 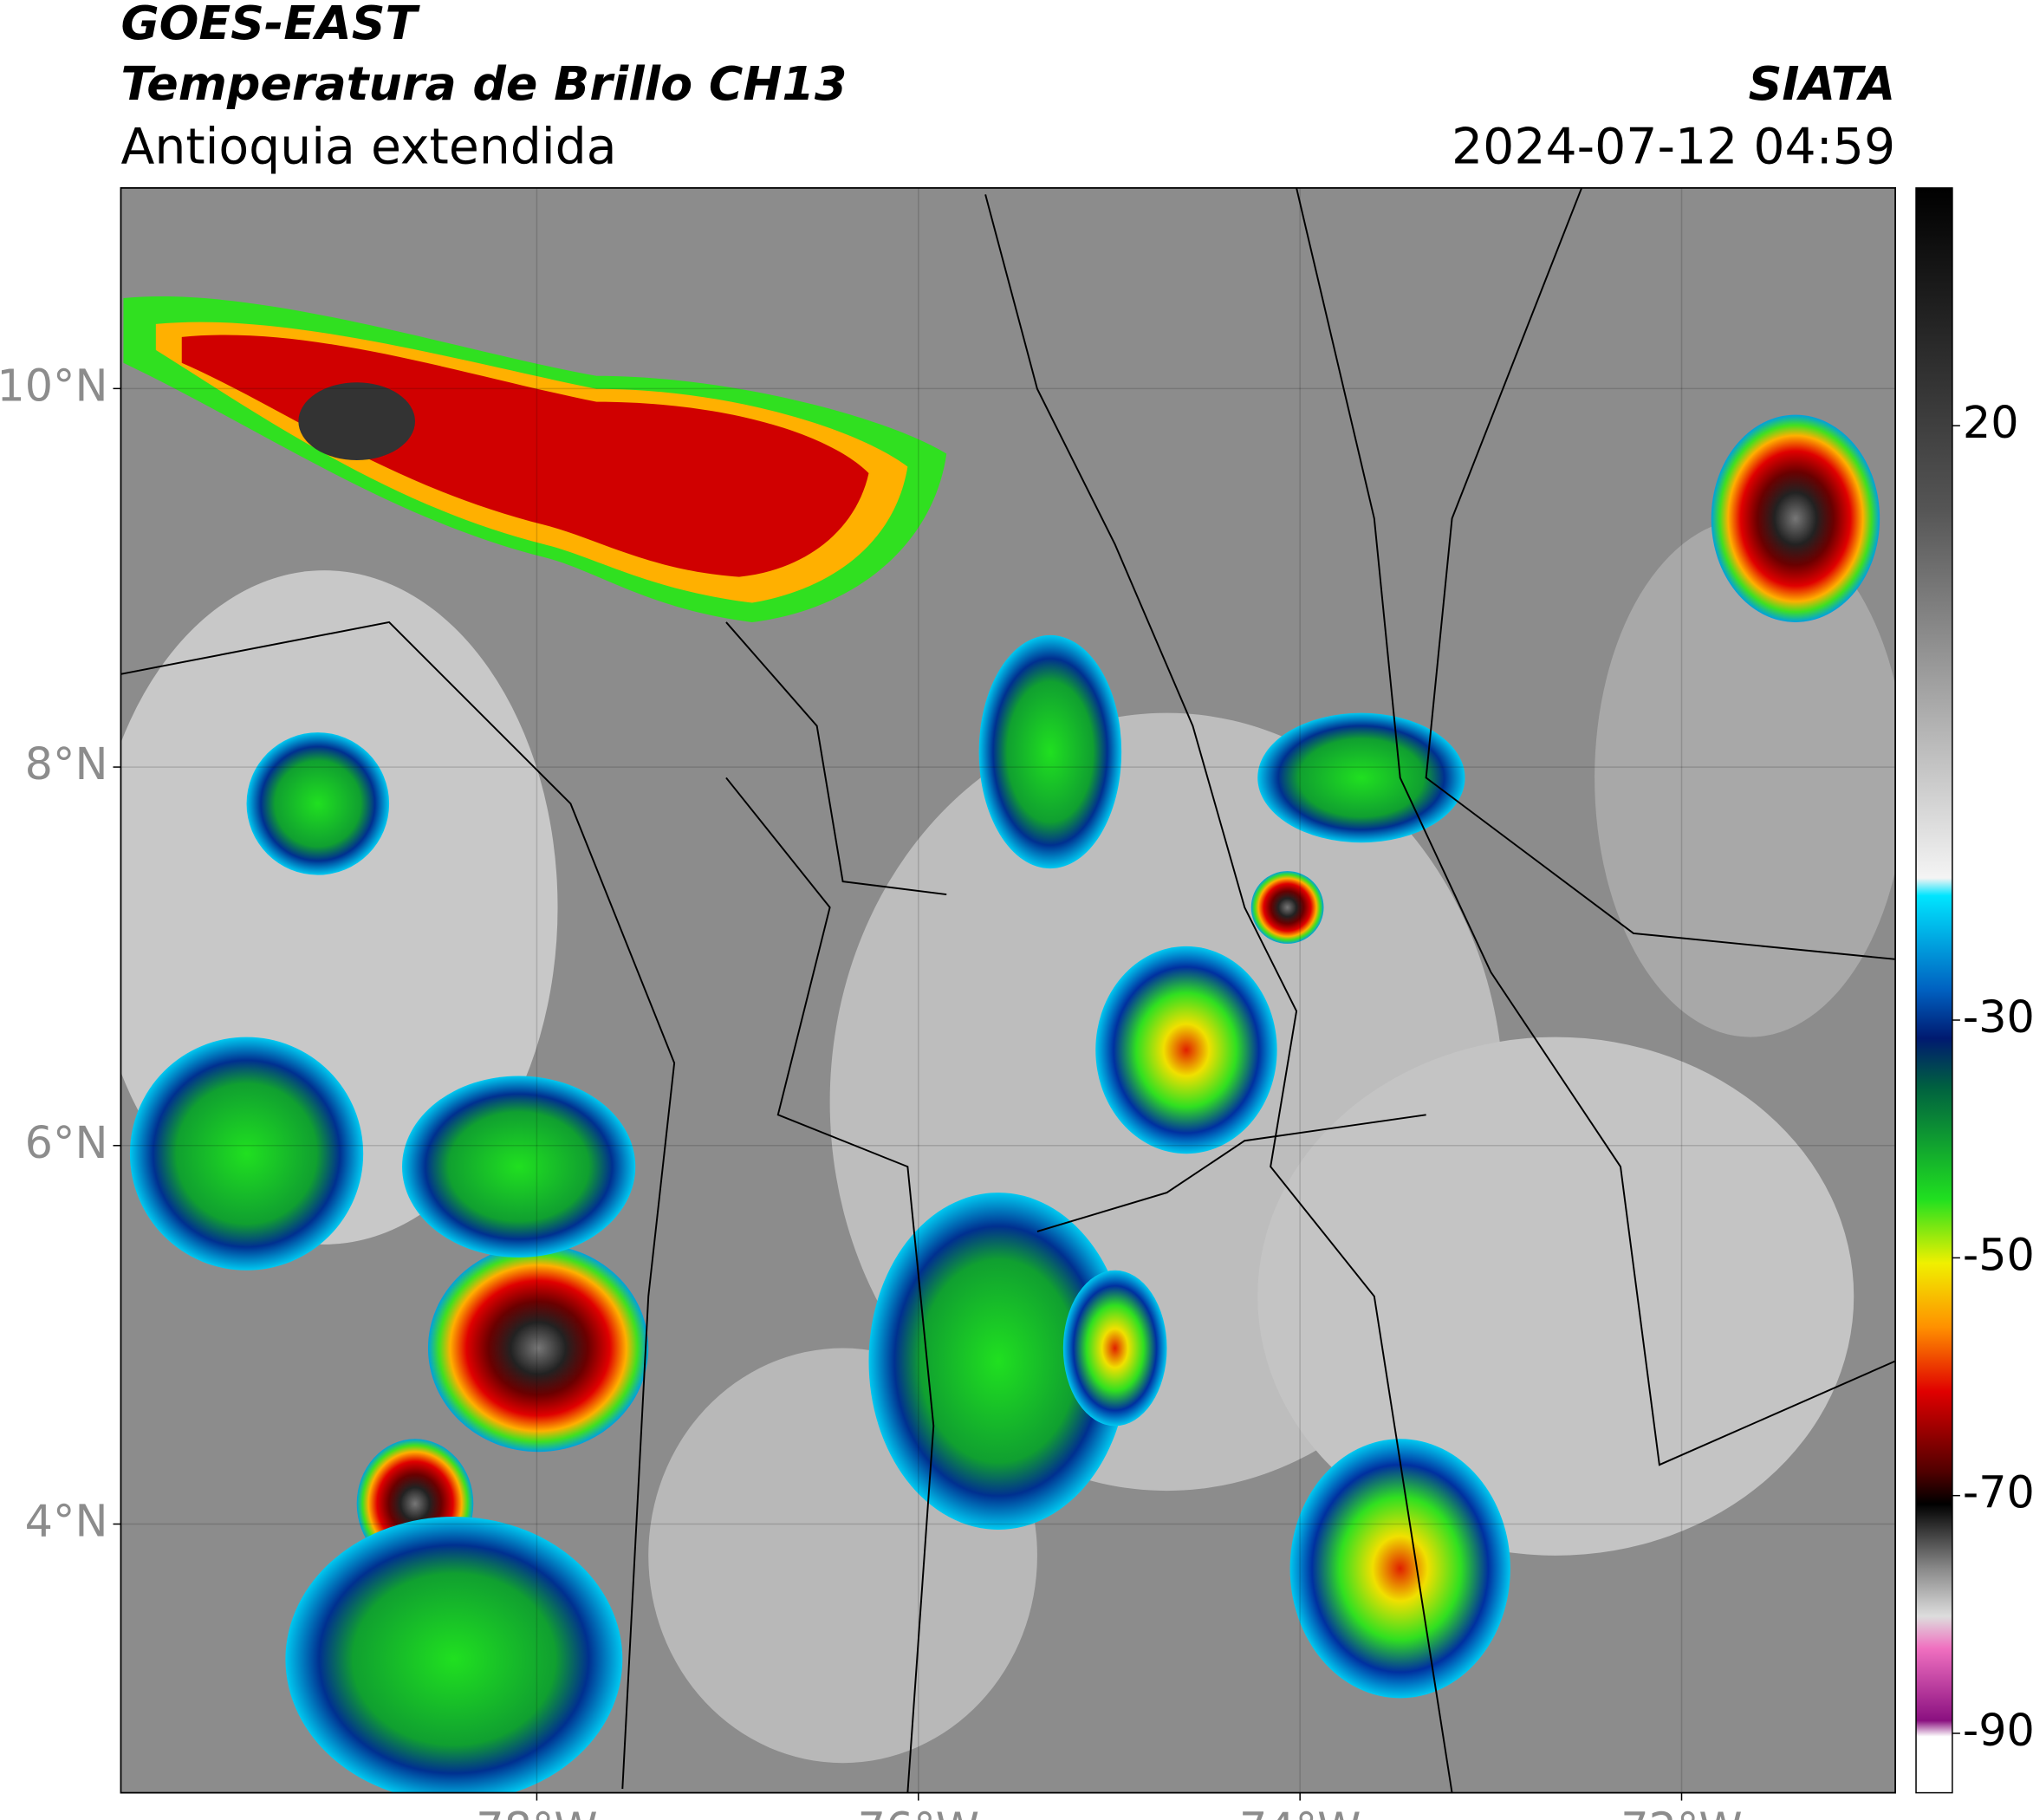 I want to click on x-tick-label: 72°W, so click(x=1681, y=1811).